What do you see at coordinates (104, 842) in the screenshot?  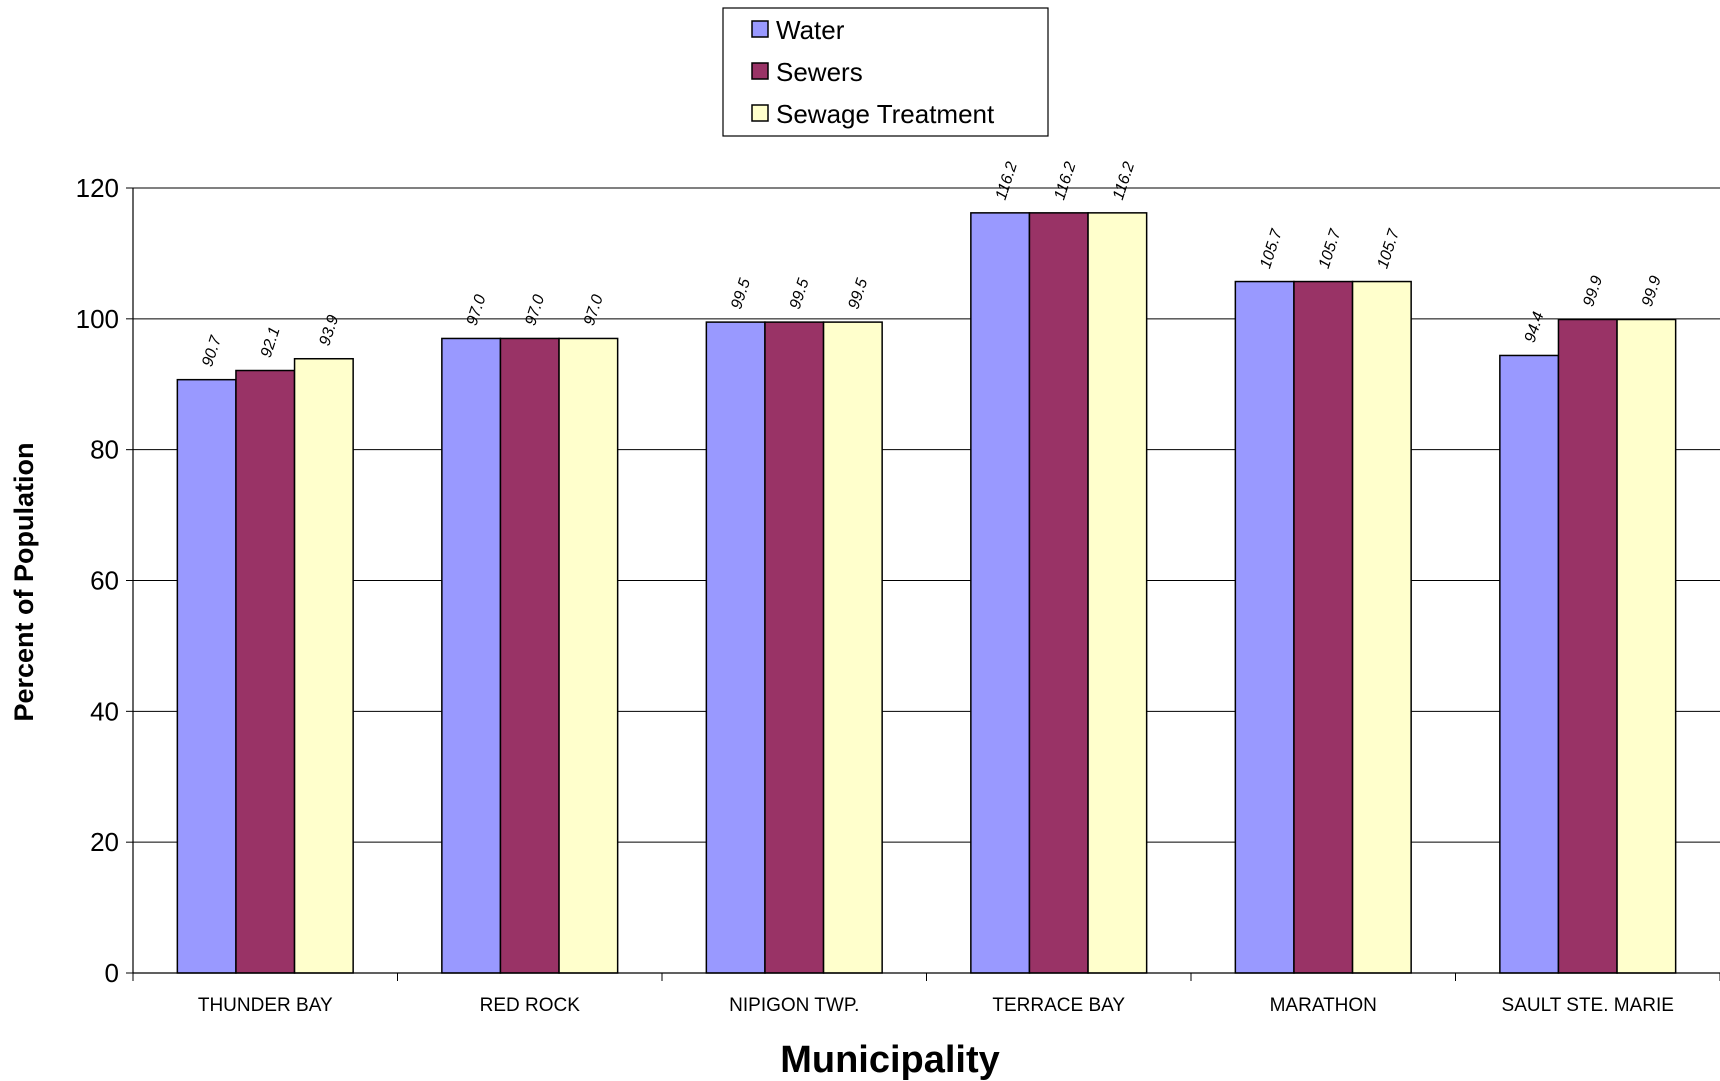 I see `y-tick-label: 20` at bounding box center [104, 842].